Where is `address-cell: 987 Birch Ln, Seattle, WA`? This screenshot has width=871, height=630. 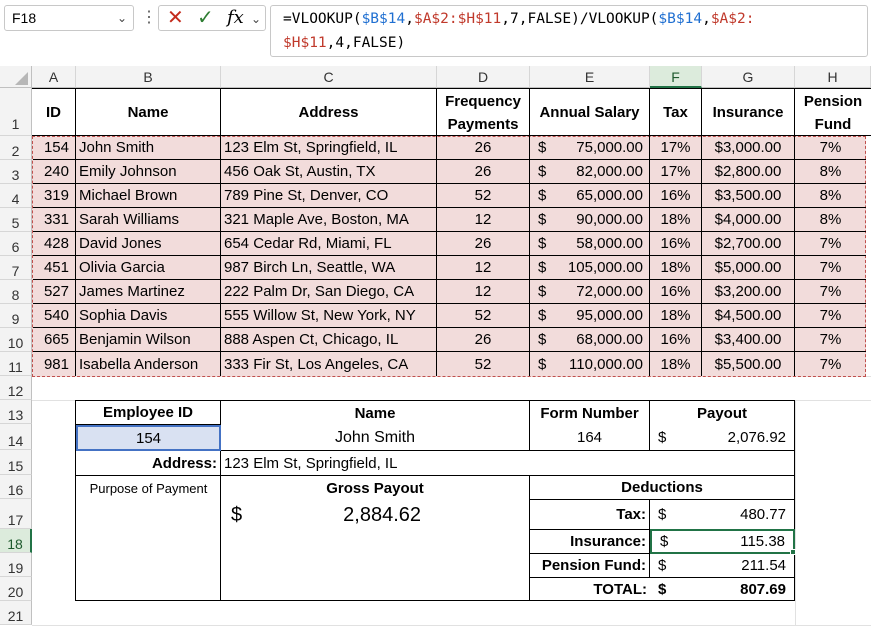
address-cell: 987 Birch Ln, Seattle, WA is located at coordinates (329, 268).